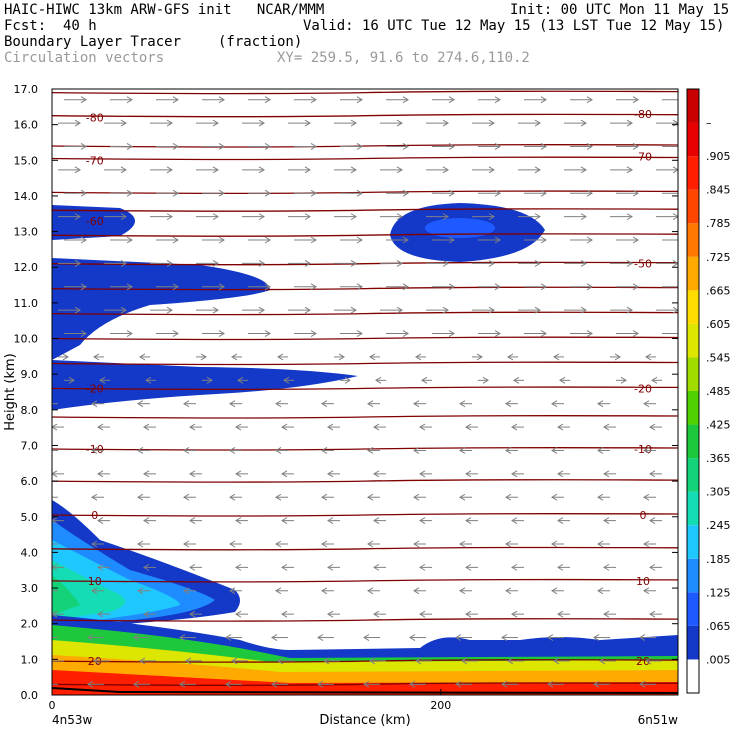  What do you see at coordinates (30, 624) in the screenshot?
I see `y-tick-label: 2.0` at bounding box center [30, 624].